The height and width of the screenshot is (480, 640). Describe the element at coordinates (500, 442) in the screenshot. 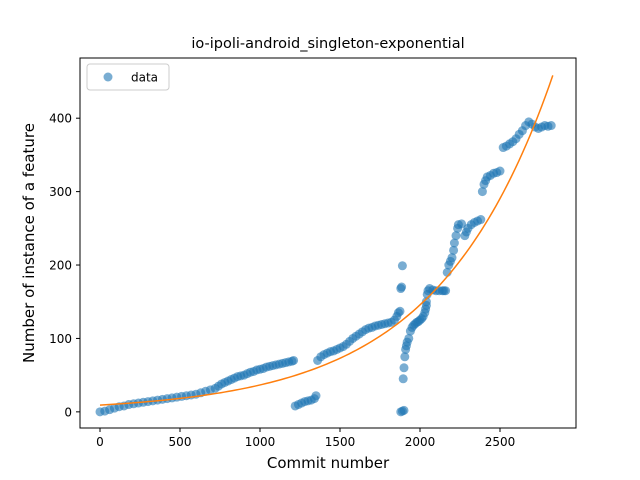

I see `x-tick-label: 2500` at that location.